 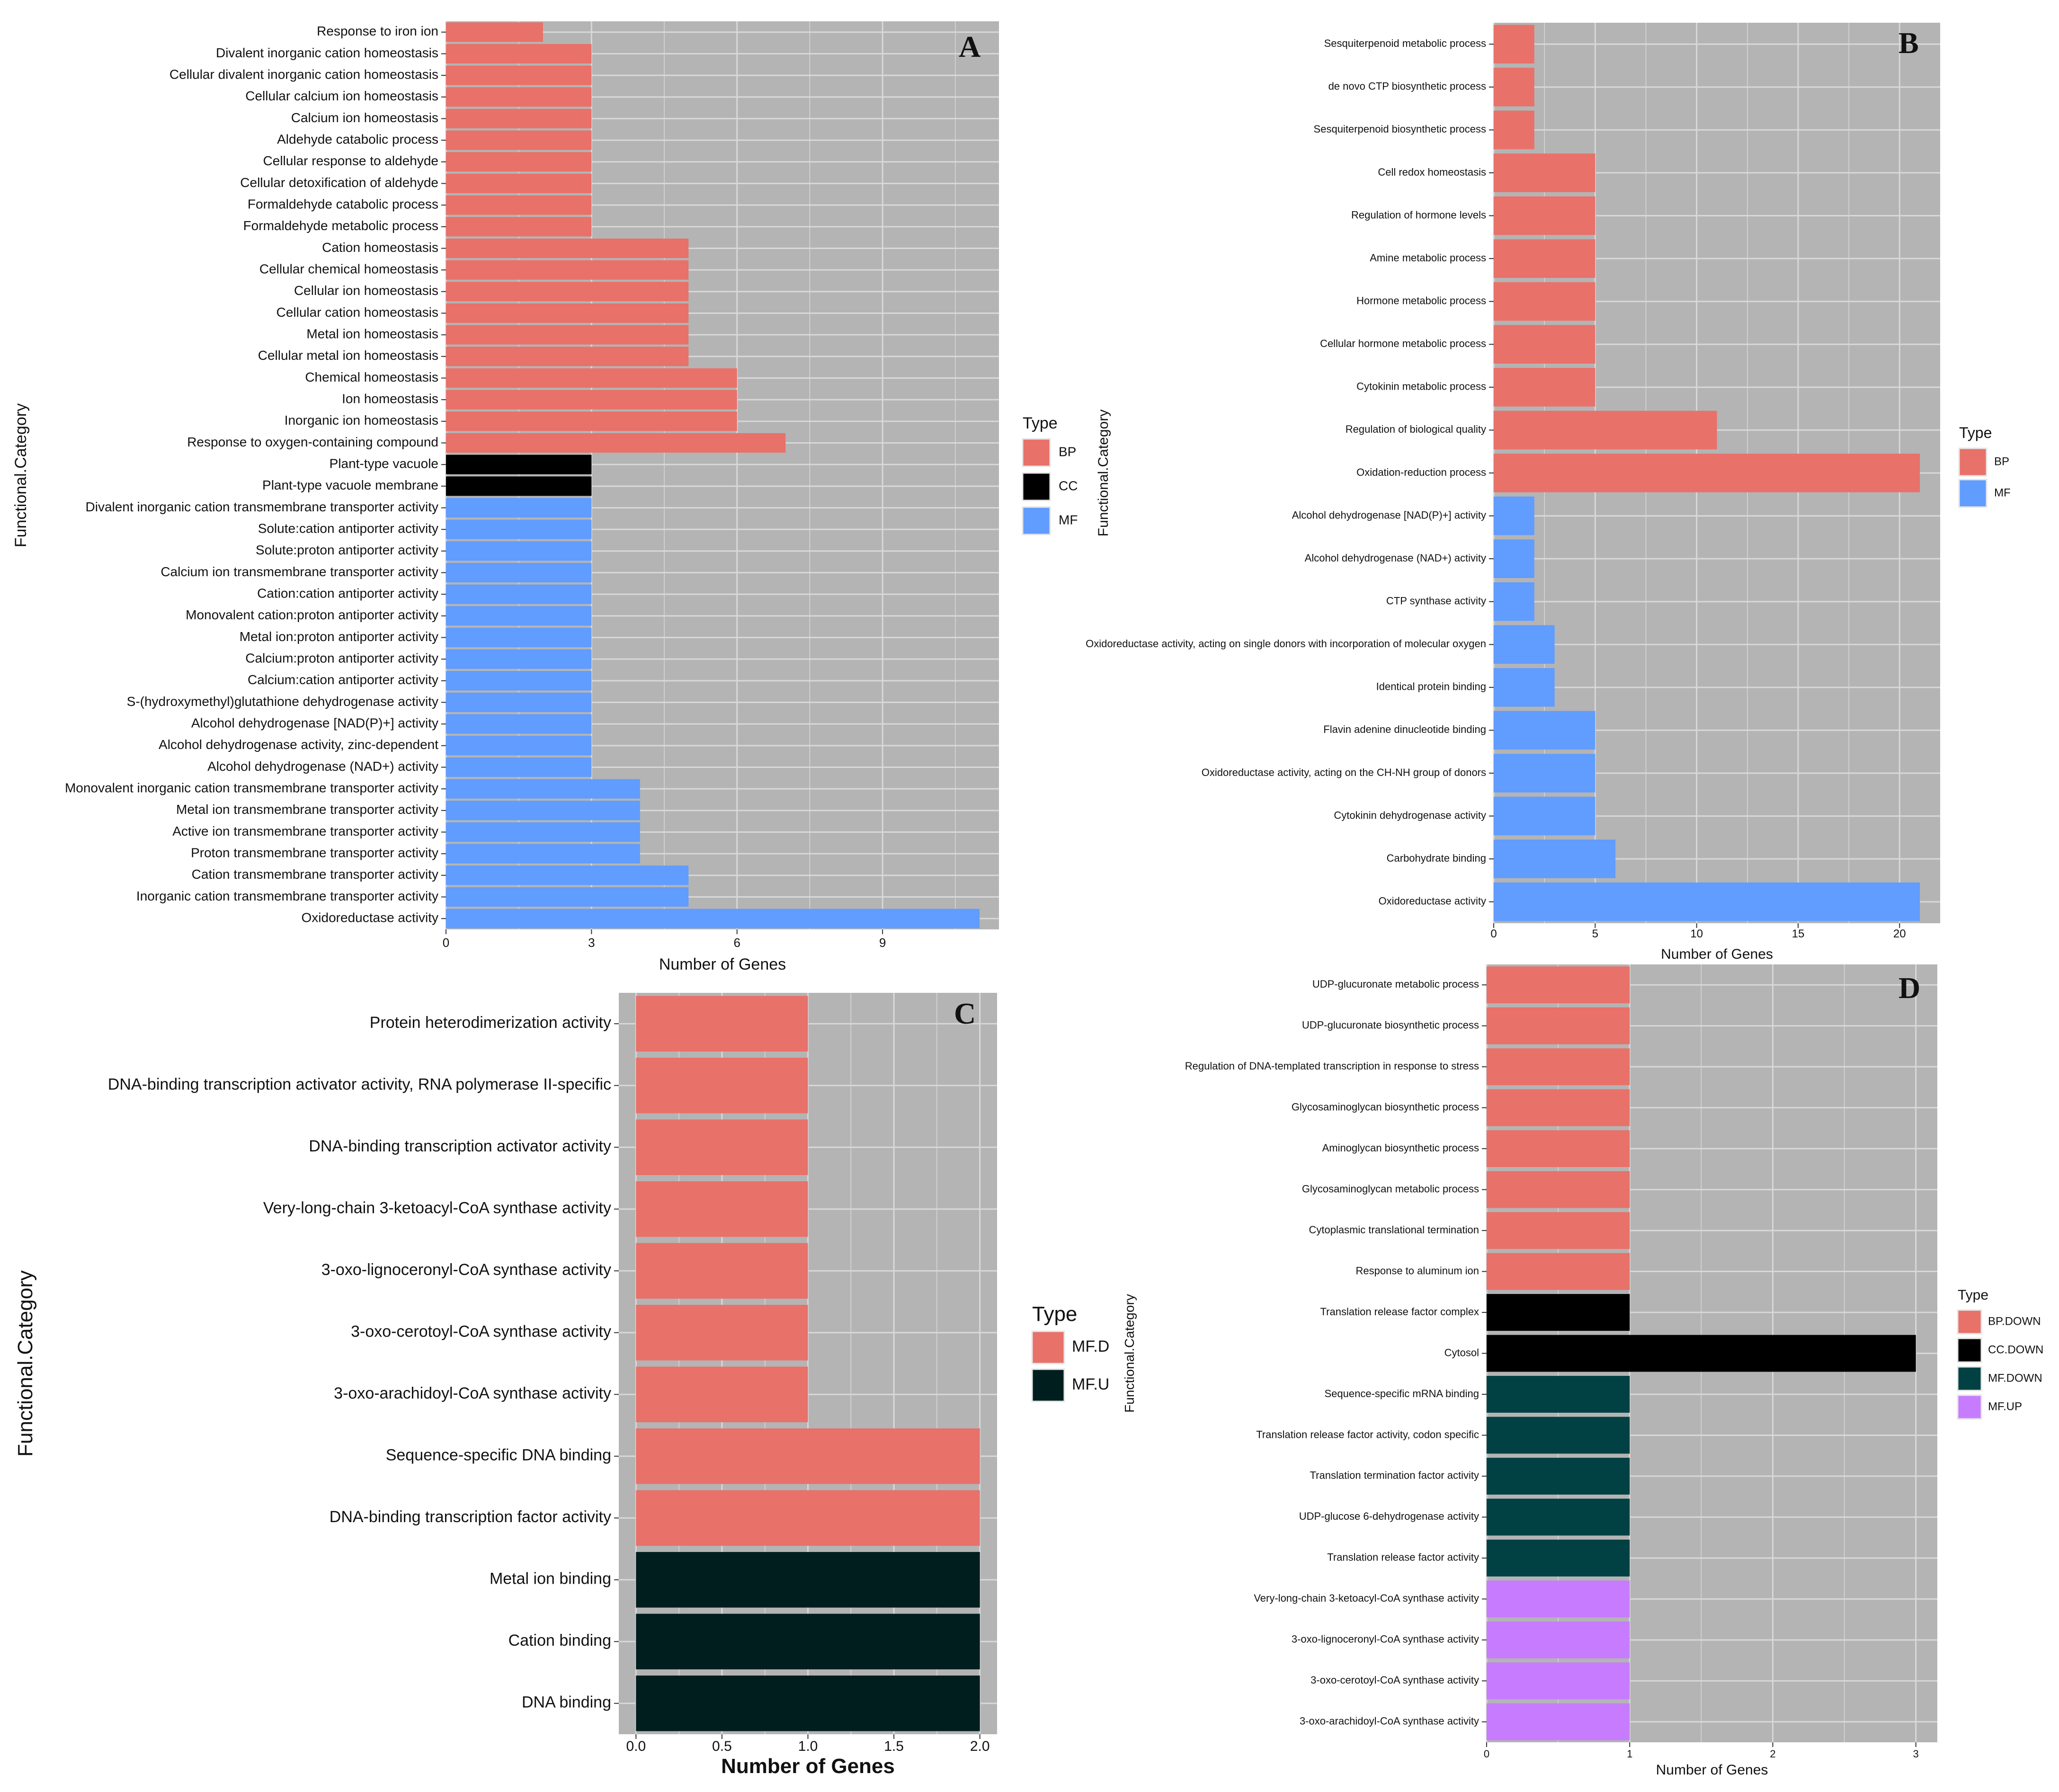 I want to click on category-label: Cellular cation homeostasis, so click(x=357, y=312).